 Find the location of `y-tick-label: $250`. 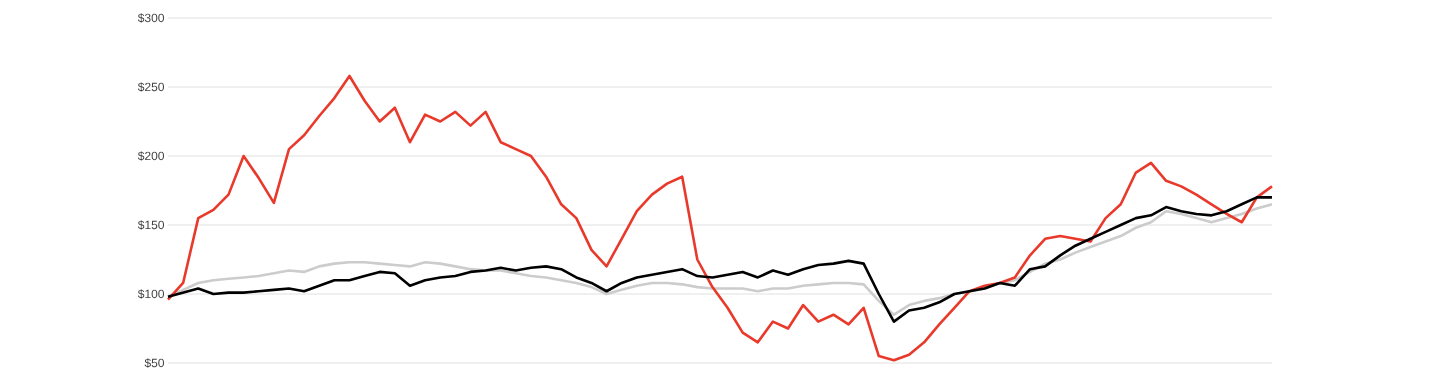

y-tick-label: $250 is located at coordinates (151, 87).